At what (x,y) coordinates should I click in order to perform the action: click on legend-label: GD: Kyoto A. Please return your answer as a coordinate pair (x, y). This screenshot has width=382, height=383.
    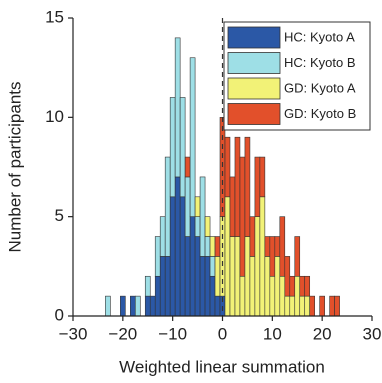
    Looking at the image, I should click on (320, 87).